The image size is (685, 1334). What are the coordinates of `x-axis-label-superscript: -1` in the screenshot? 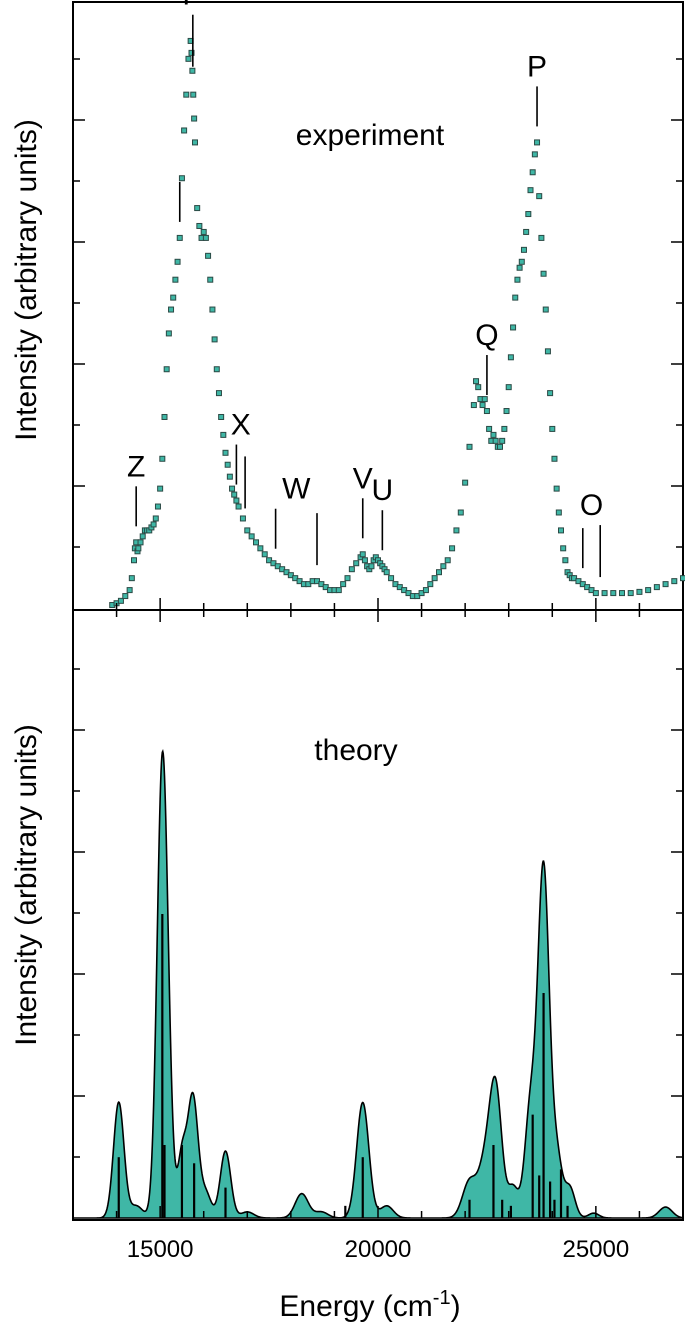 It's located at (442, 1298).